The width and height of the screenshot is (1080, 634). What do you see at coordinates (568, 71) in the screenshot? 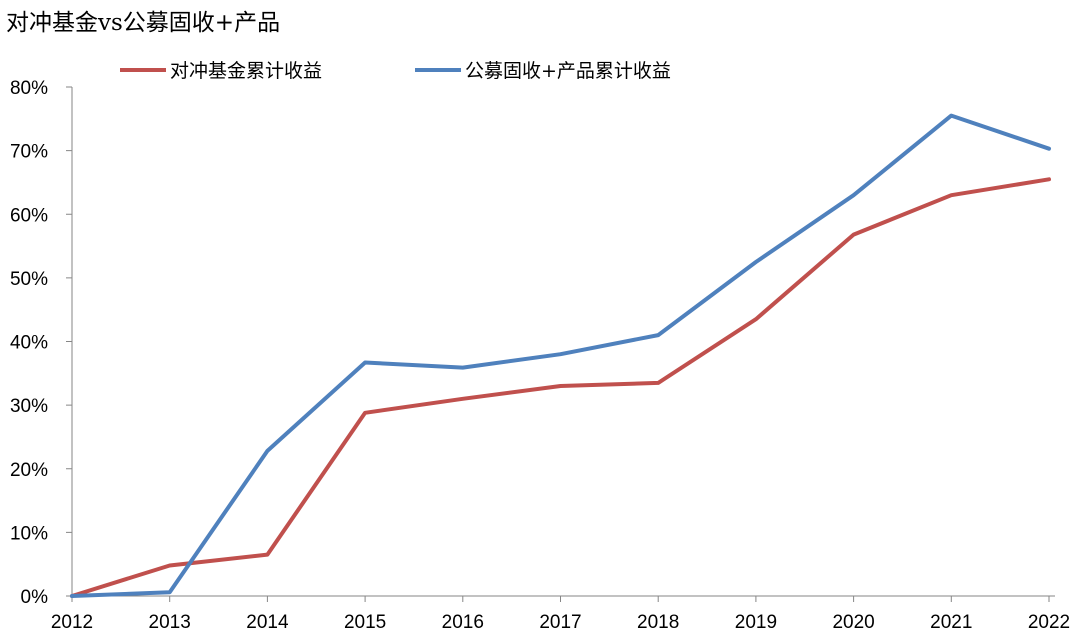
I see `legend-label: 公募固收+产品累计收益` at bounding box center [568, 71].